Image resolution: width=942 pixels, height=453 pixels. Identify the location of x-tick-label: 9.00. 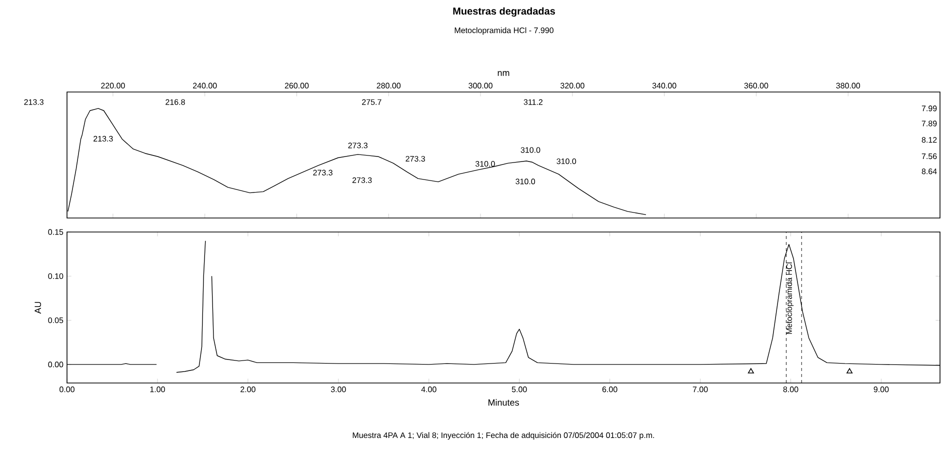
(881, 389).